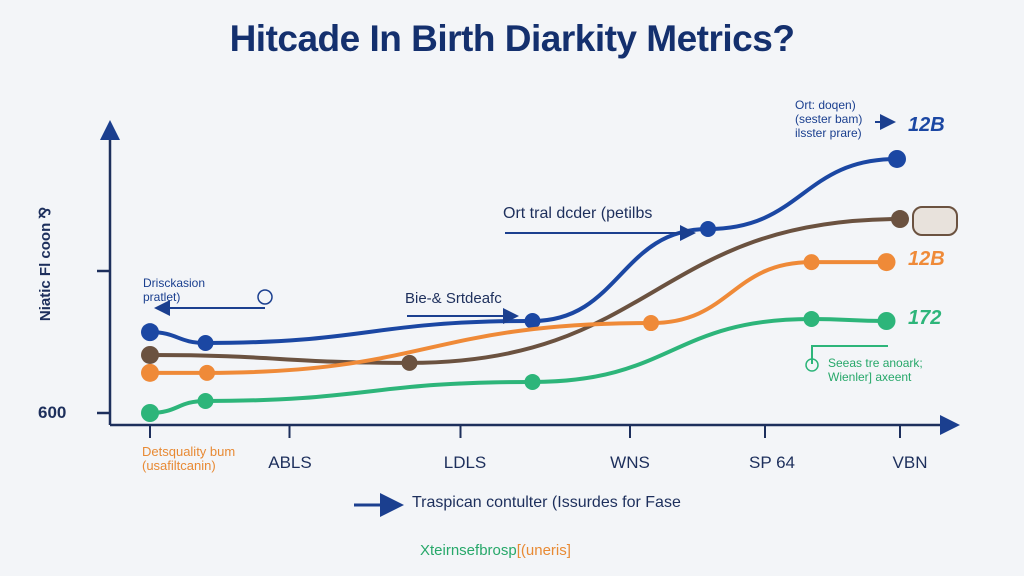 The image size is (1024, 576). What do you see at coordinates (578, 213) in the screenshot?
I see `annotation-mid-upper: Ort tral dcder (petilbs` at bounding box center [578, 213].